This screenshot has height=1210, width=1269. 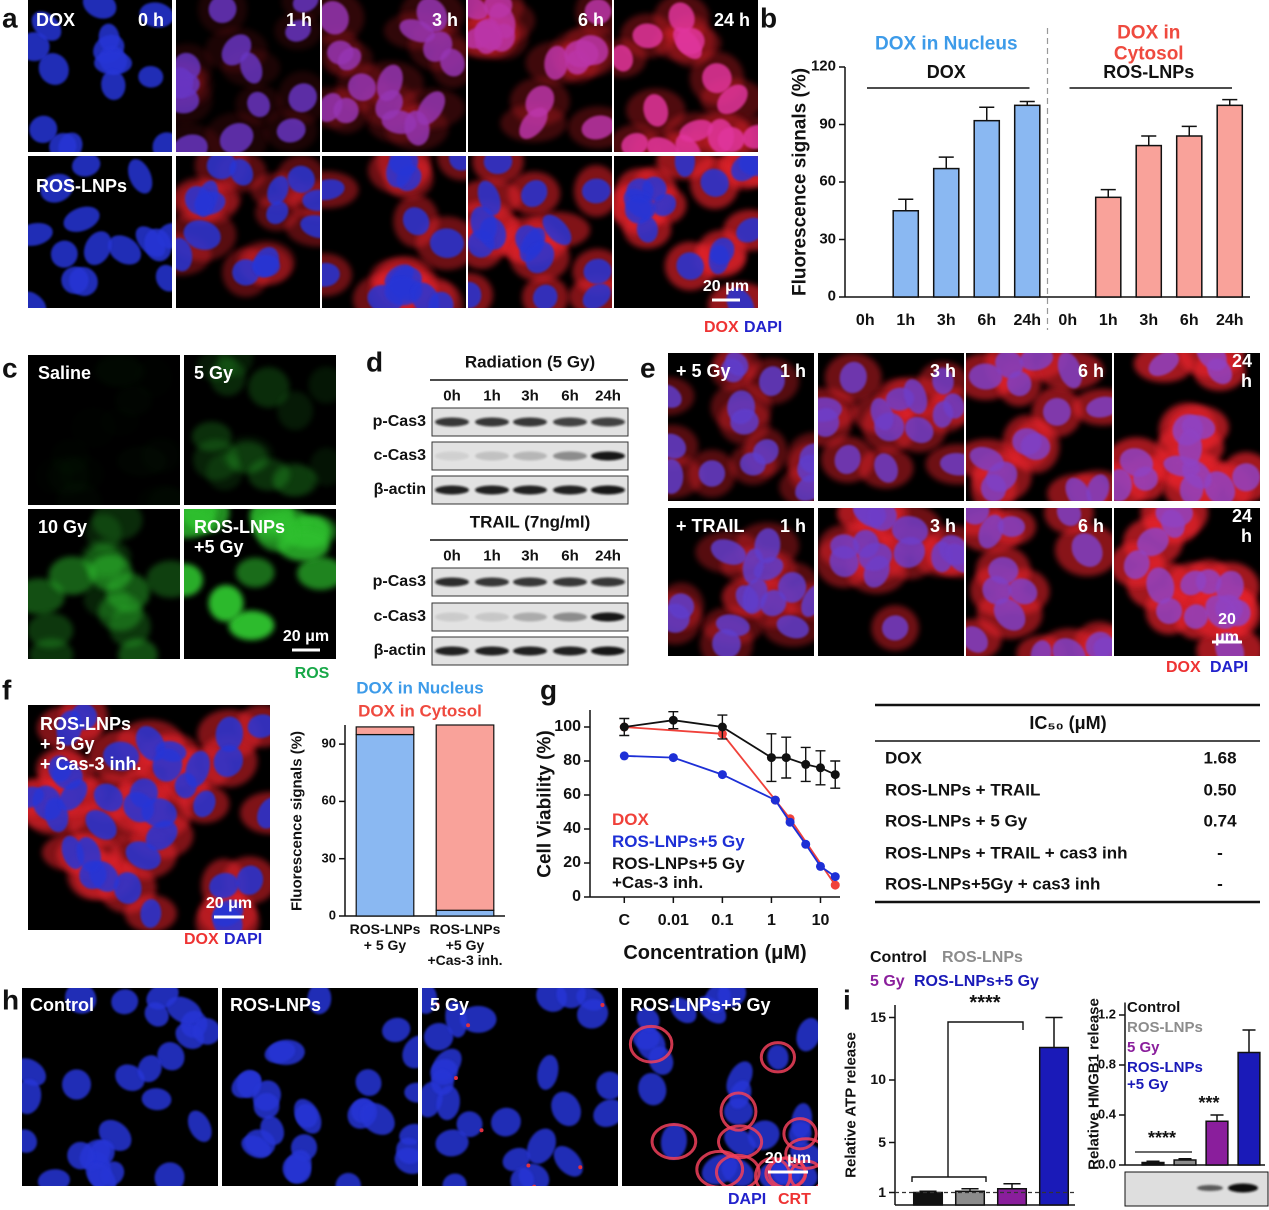 I want to click on lane-label: 0h, so click(x=452, y=556).